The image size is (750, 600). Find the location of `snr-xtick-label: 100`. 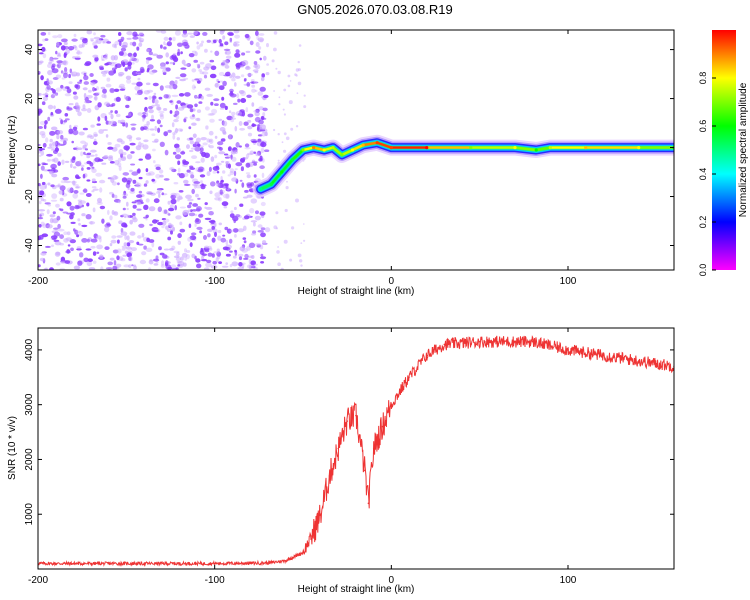

snr-xtick-label: 100 is located at coordinates (568, 580).